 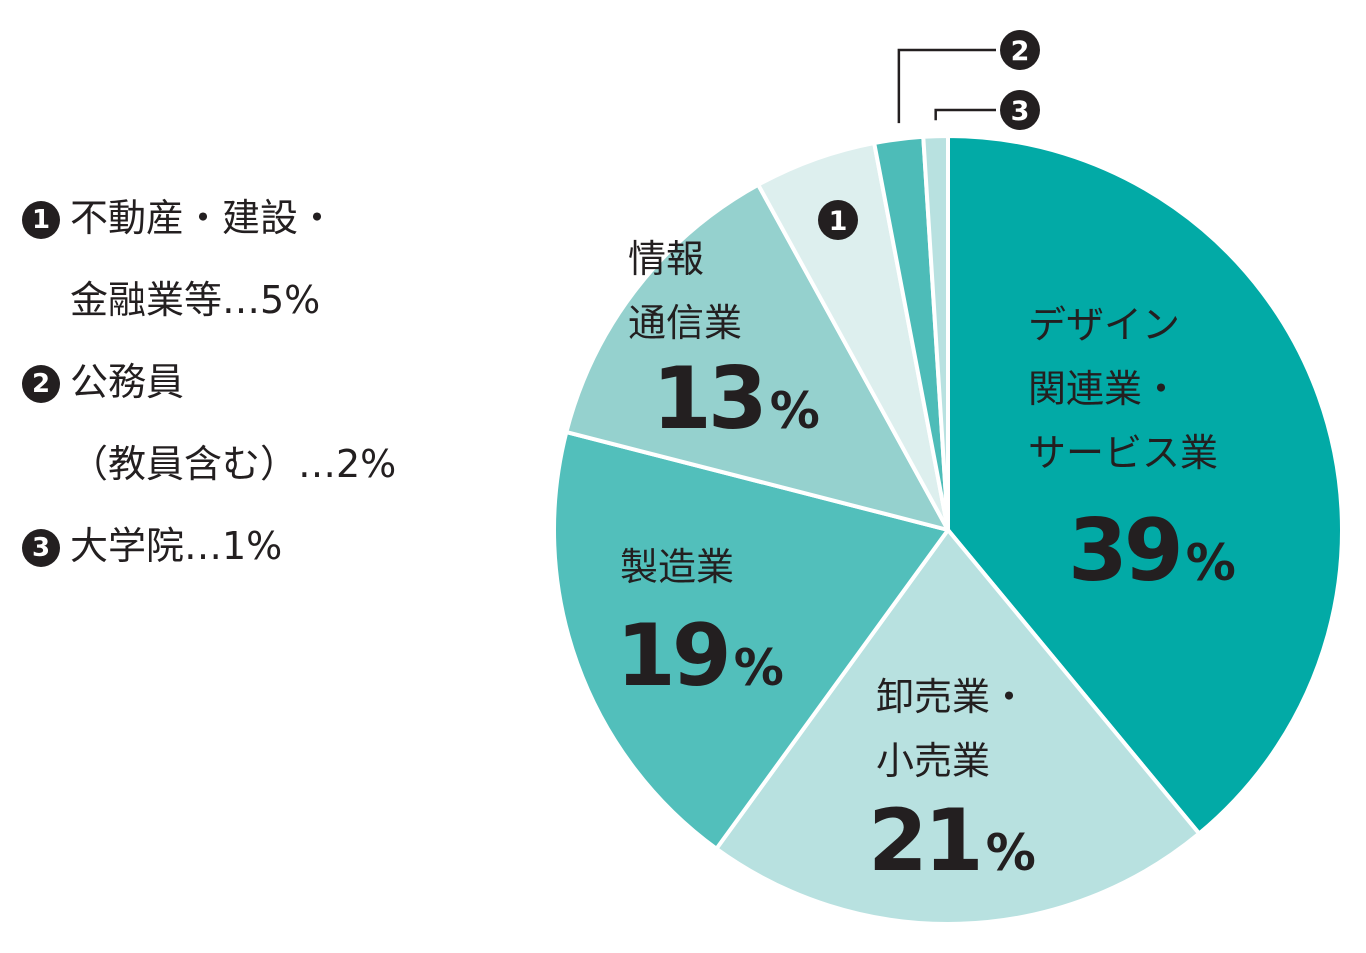 I want to click on legend-item-1-line2: 金融業等…5%, so click(x=195, y=300).